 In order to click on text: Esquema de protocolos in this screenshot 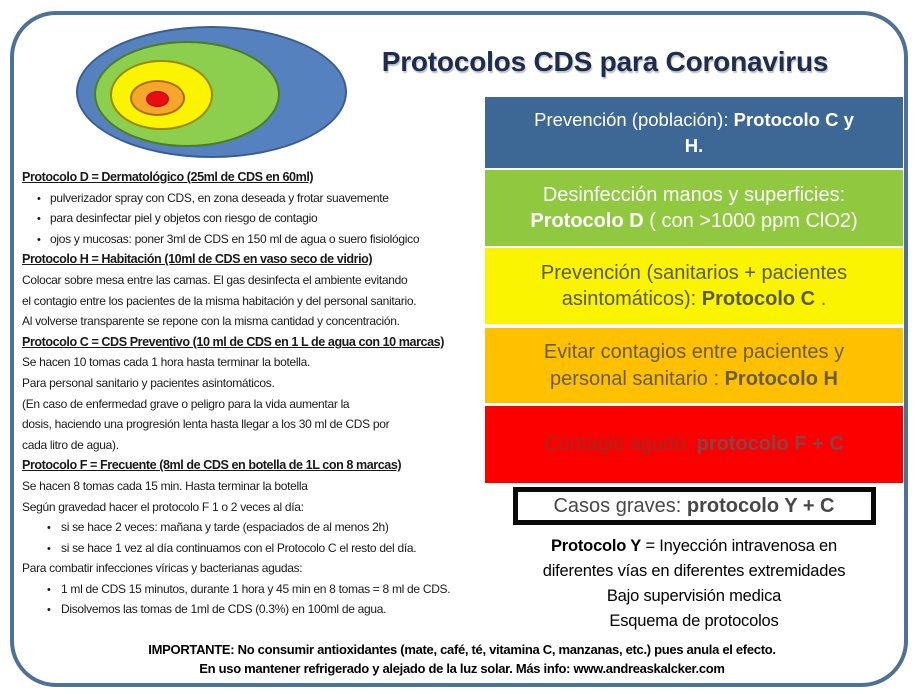, I will do `click(694, 621)`.